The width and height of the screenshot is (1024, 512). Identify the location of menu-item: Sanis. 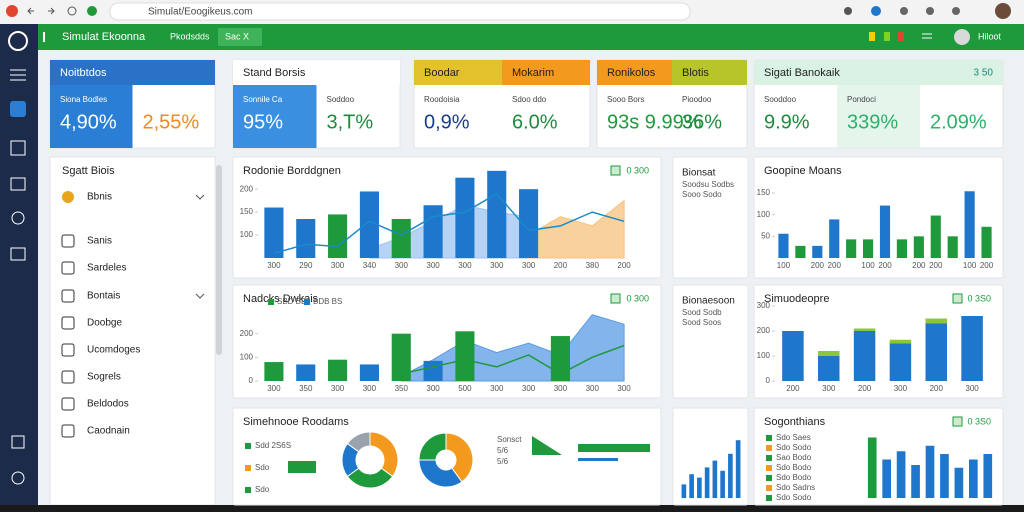
(99, 241).